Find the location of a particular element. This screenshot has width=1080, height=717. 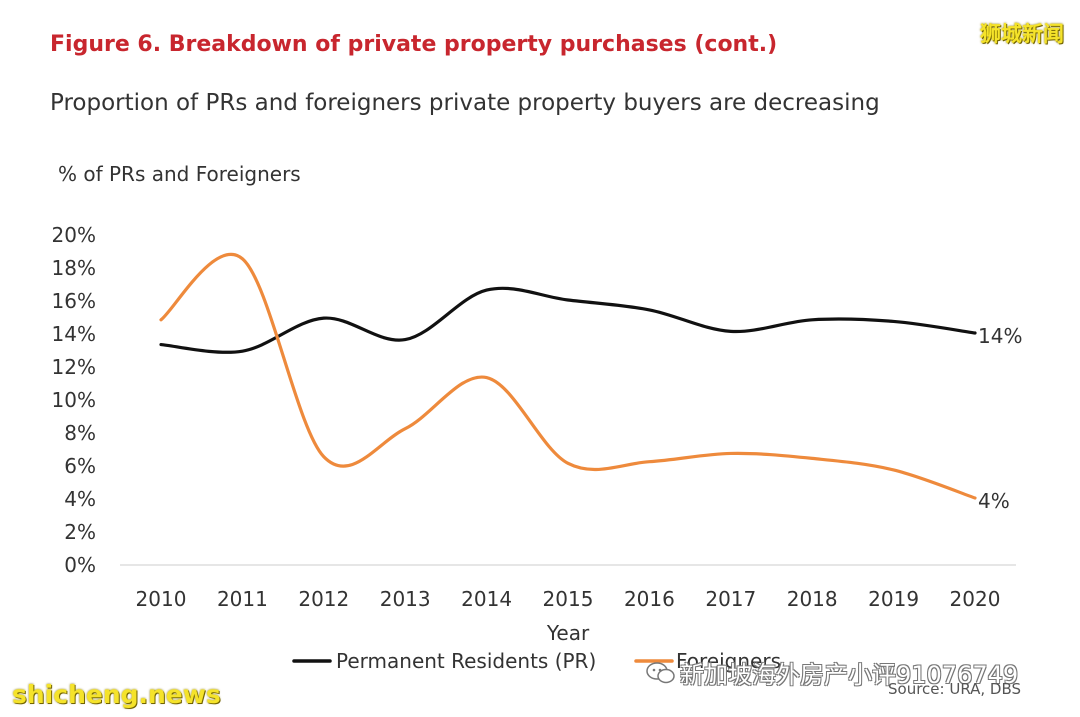

chat-bubble-icon is located at coordinates (660, 672).